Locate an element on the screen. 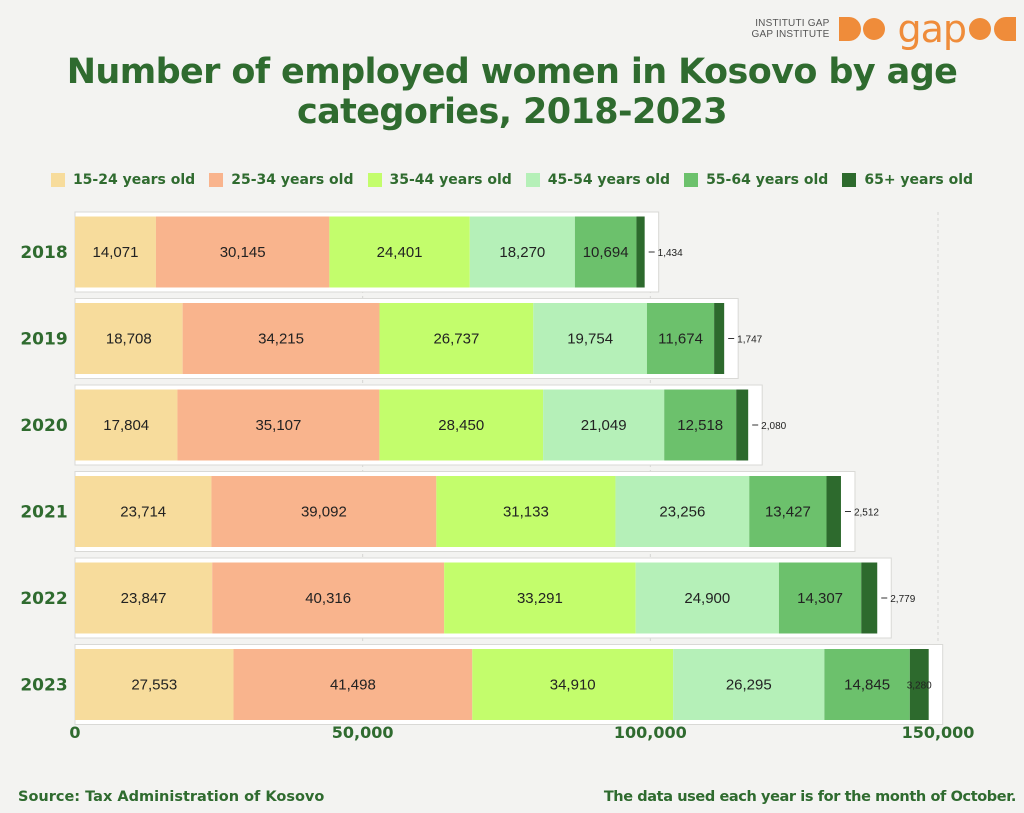 The height and width of the screenshot is (813, 1024). data-label: 14,071 is located at coordinates (116, 252).